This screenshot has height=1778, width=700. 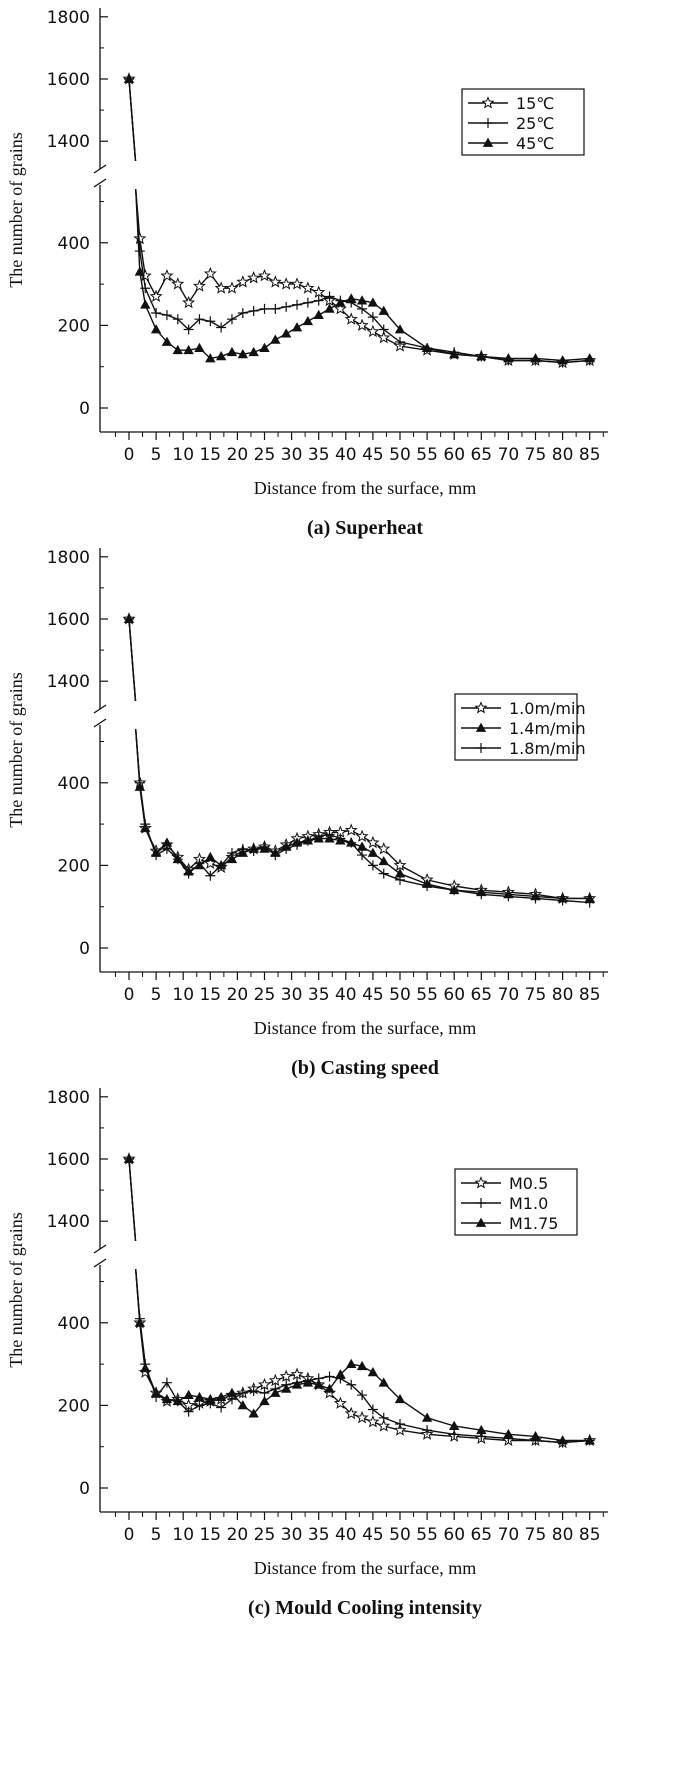 What do you see at coordinates (590, 455) in the screenshot?
I see `x-tick-label: 85` at bounding box center [590, 455].